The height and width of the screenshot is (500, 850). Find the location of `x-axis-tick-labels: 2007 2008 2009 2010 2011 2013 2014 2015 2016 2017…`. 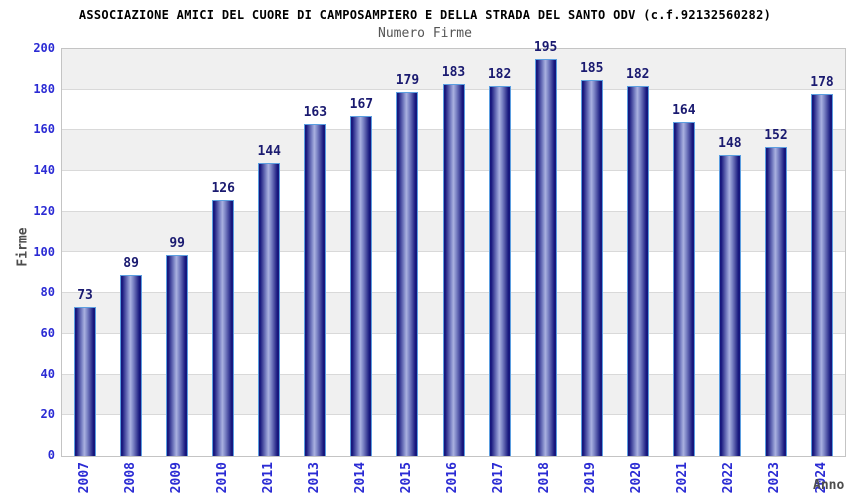

x-axis-tick-labels: 2007 2008 2009 2010 2011 2013 2014 2015 2016 2017… is located at coordinates (452, 481).